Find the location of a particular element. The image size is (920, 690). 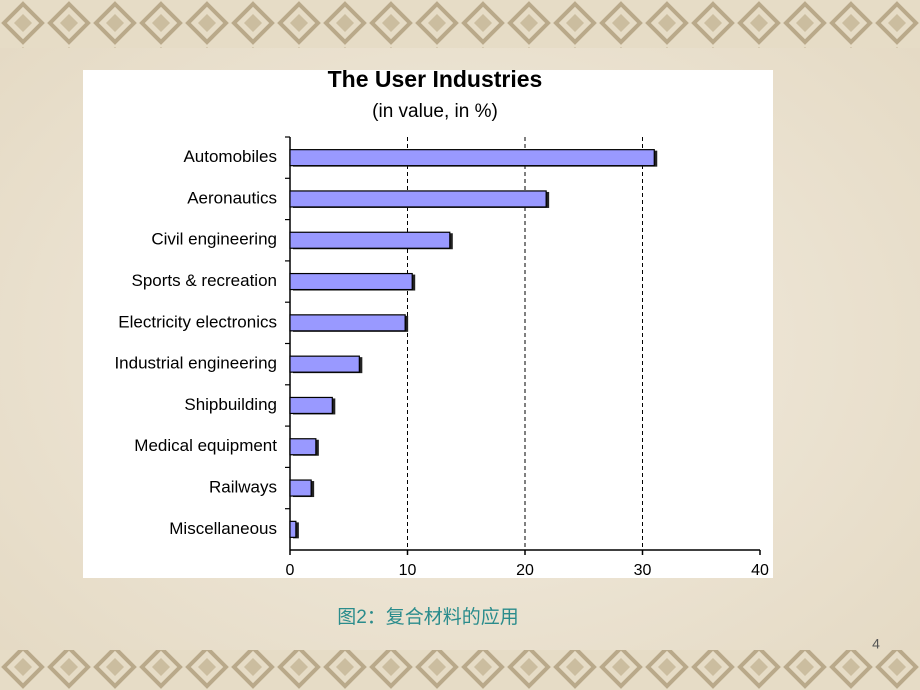

x-tick-label: 30 is located at coordinates (643, 570).